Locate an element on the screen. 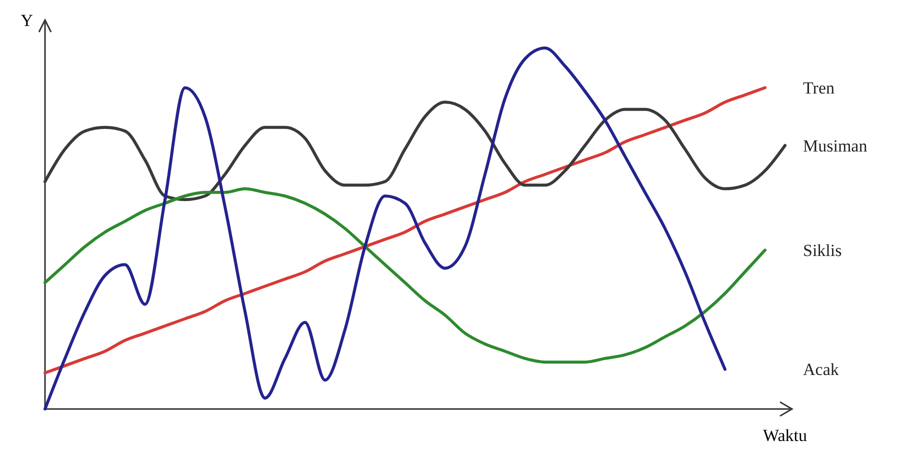 The image size is (904, 450). y-axis-title: Y is located at coordinates (26, 20).